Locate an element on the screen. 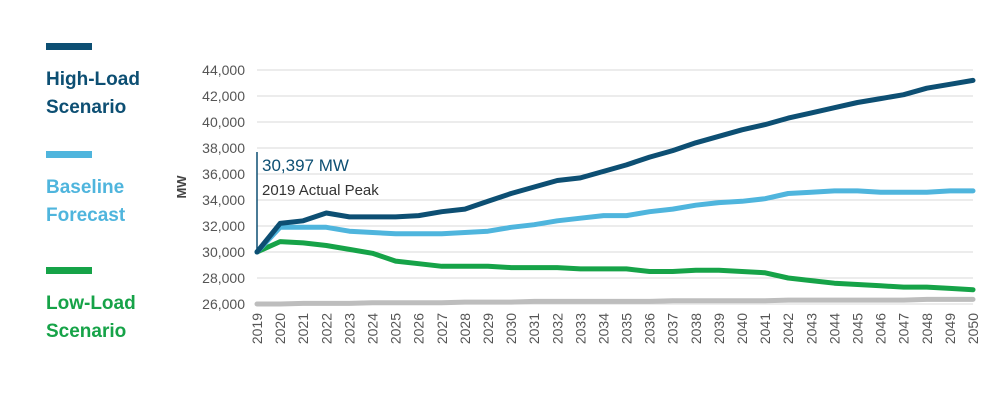 The image size is (1000, 400). x-tick-label: 2046 is located at coordinates (881, 328).